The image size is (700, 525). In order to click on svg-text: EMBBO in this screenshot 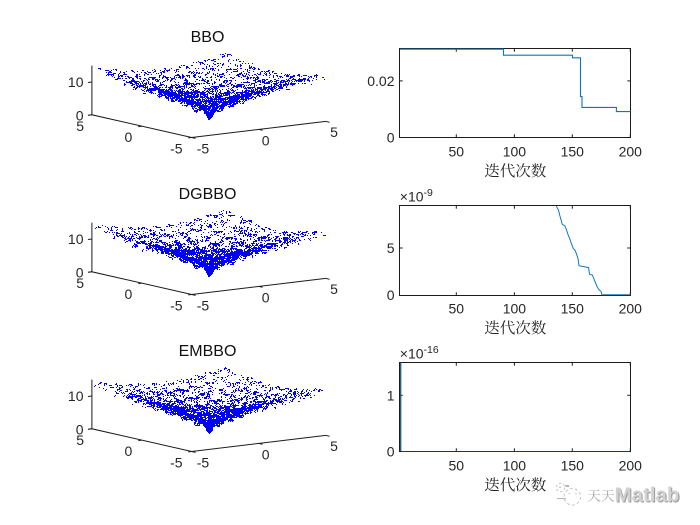, I will do `click(208, 351)`.